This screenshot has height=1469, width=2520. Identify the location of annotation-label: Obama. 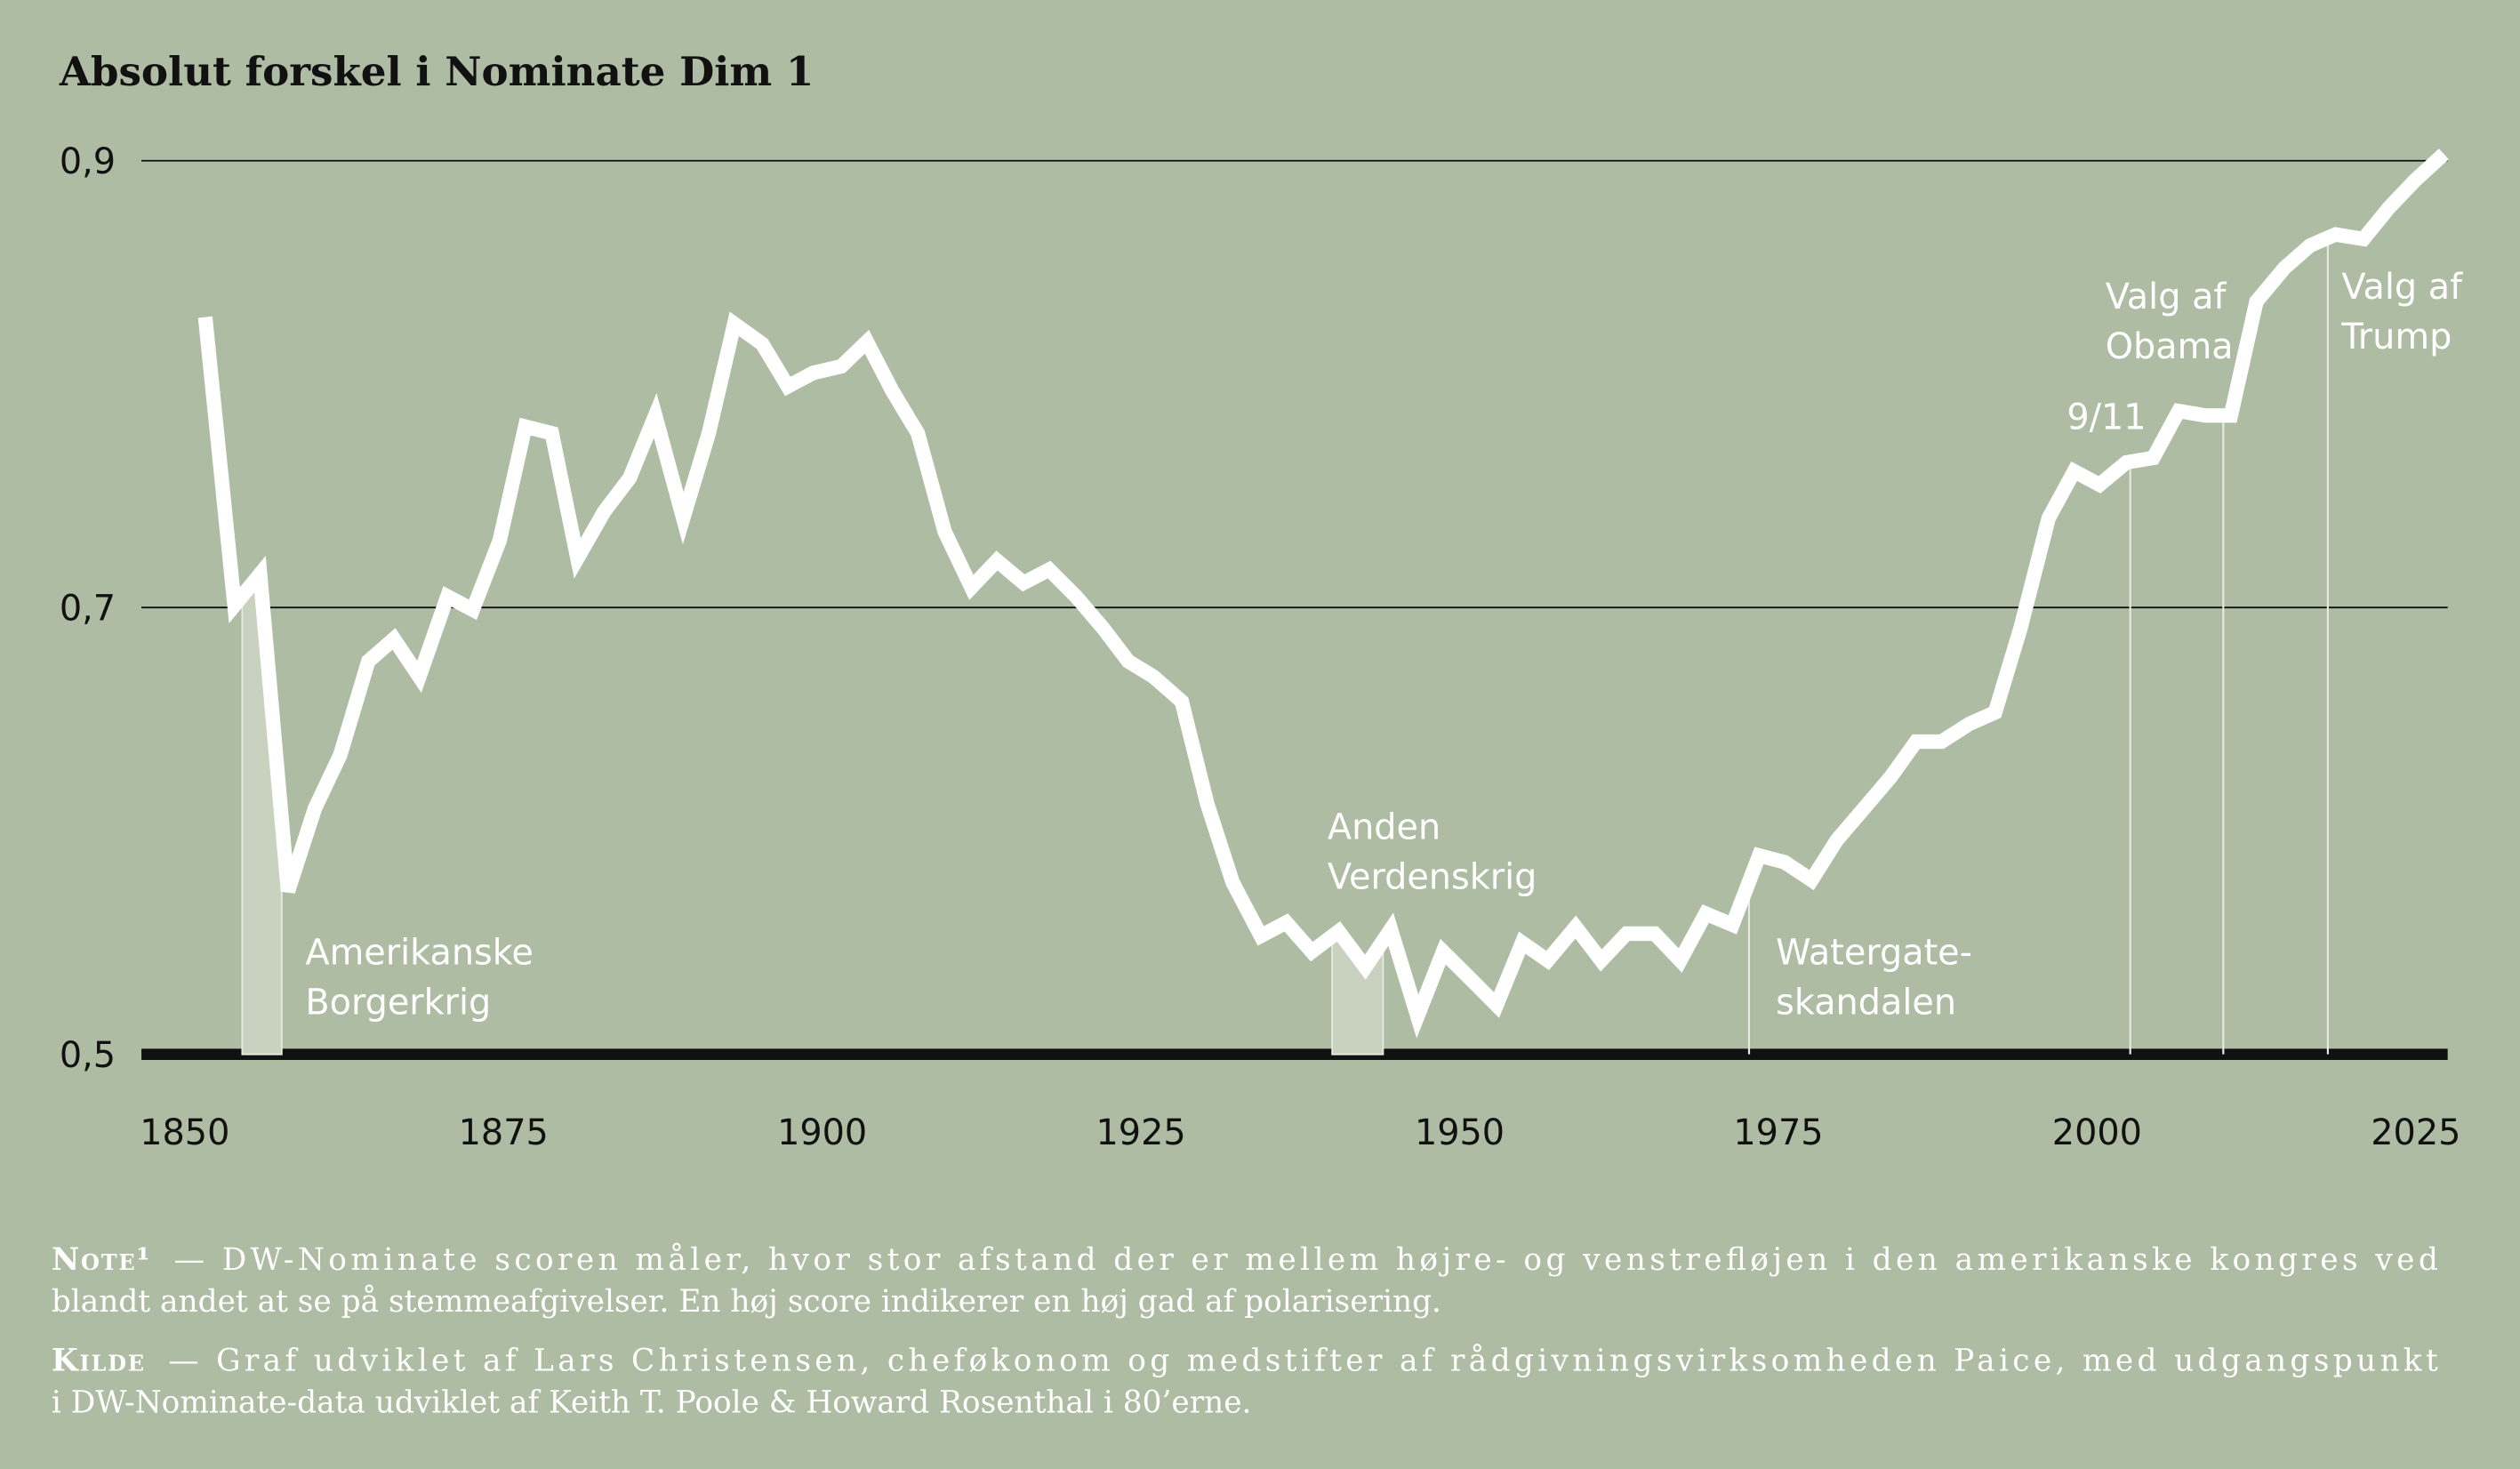
(2170, 346).